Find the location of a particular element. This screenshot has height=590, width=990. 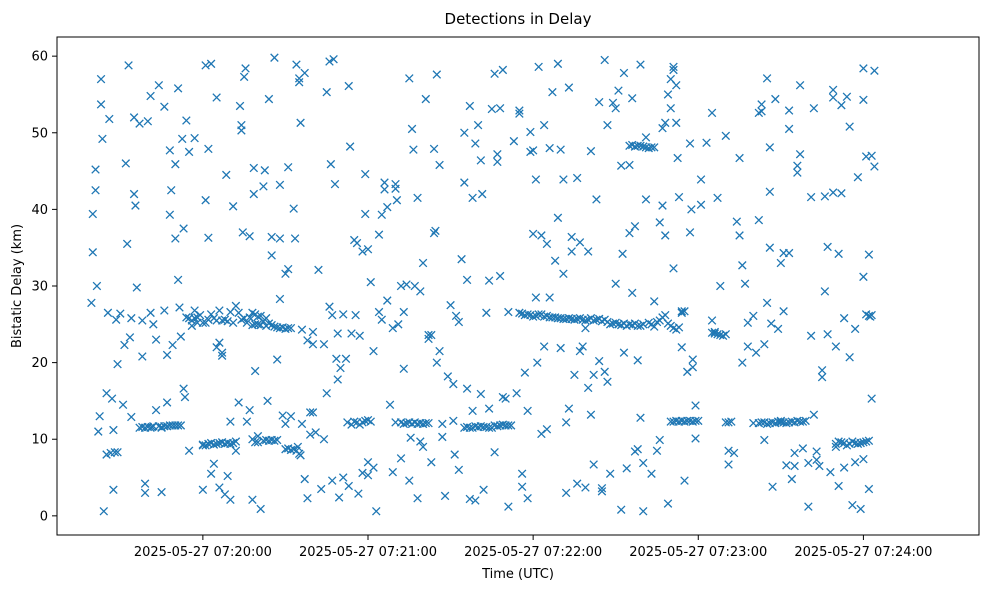

y-tick-label: 60 is located at coordinates (39, 57).